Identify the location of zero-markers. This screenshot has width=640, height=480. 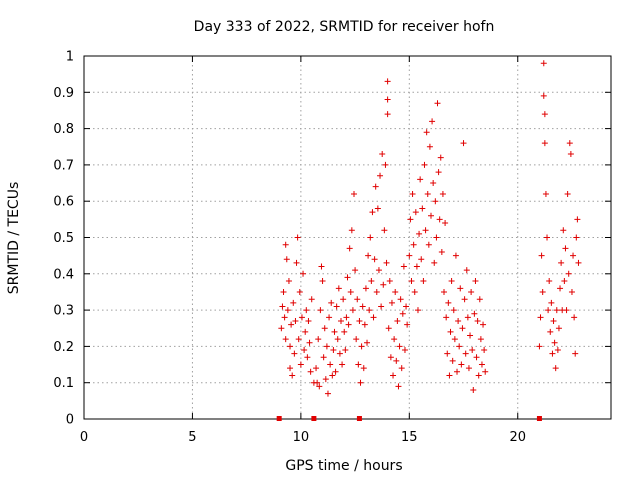
(409, 418).